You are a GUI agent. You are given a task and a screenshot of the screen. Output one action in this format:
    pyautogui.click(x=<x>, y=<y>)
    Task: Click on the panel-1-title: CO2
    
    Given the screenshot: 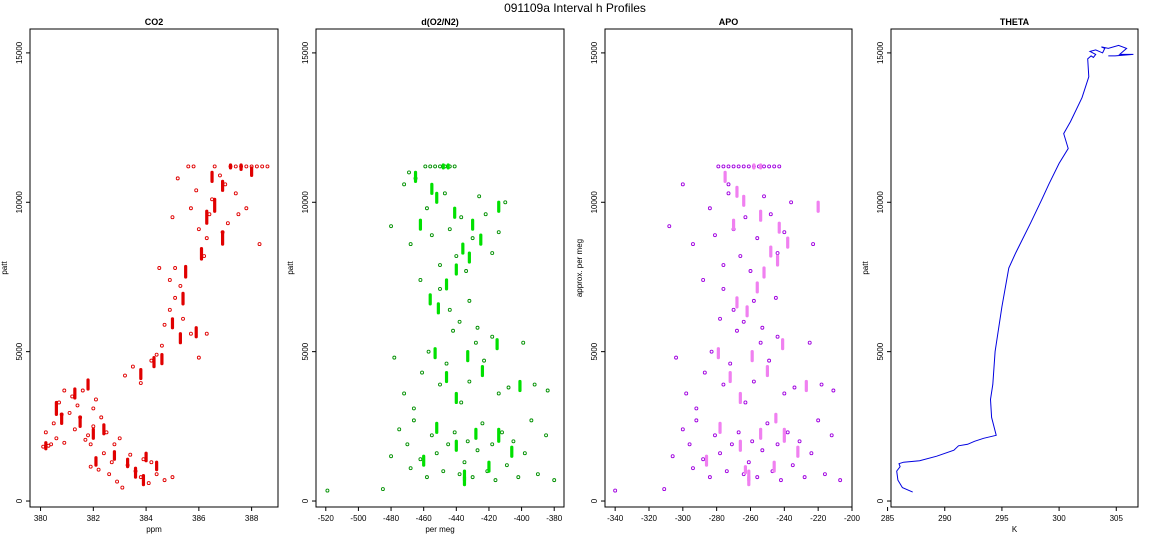 What is the action you would take?
    pyautogui.click(x=154, y=22)
    